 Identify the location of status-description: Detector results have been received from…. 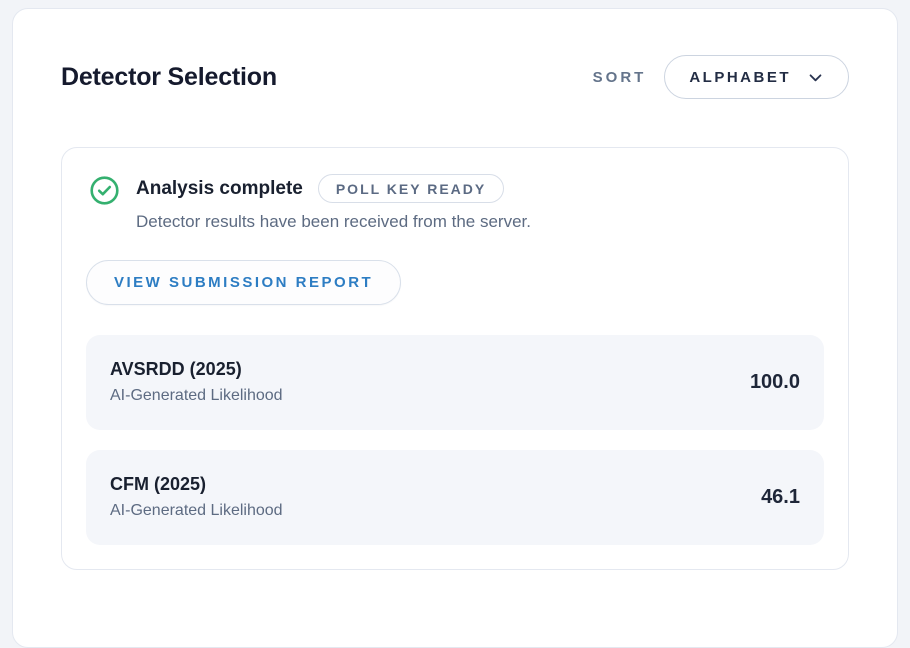
(333, 221).